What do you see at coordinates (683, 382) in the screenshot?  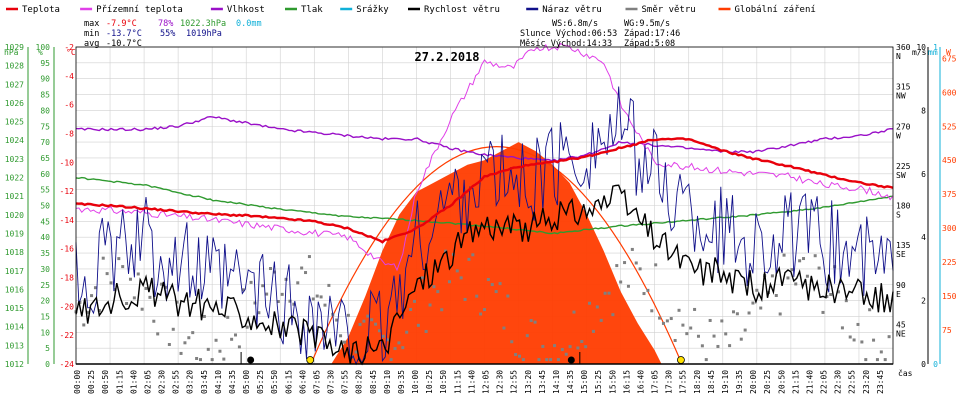 I see `x-tick-label: 17:55` at bounding box center [683, 382].